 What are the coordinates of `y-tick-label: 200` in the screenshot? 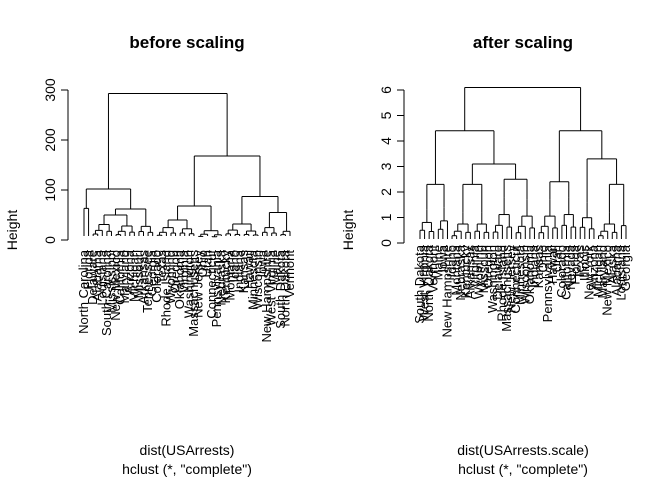 It's located at (50, 140).